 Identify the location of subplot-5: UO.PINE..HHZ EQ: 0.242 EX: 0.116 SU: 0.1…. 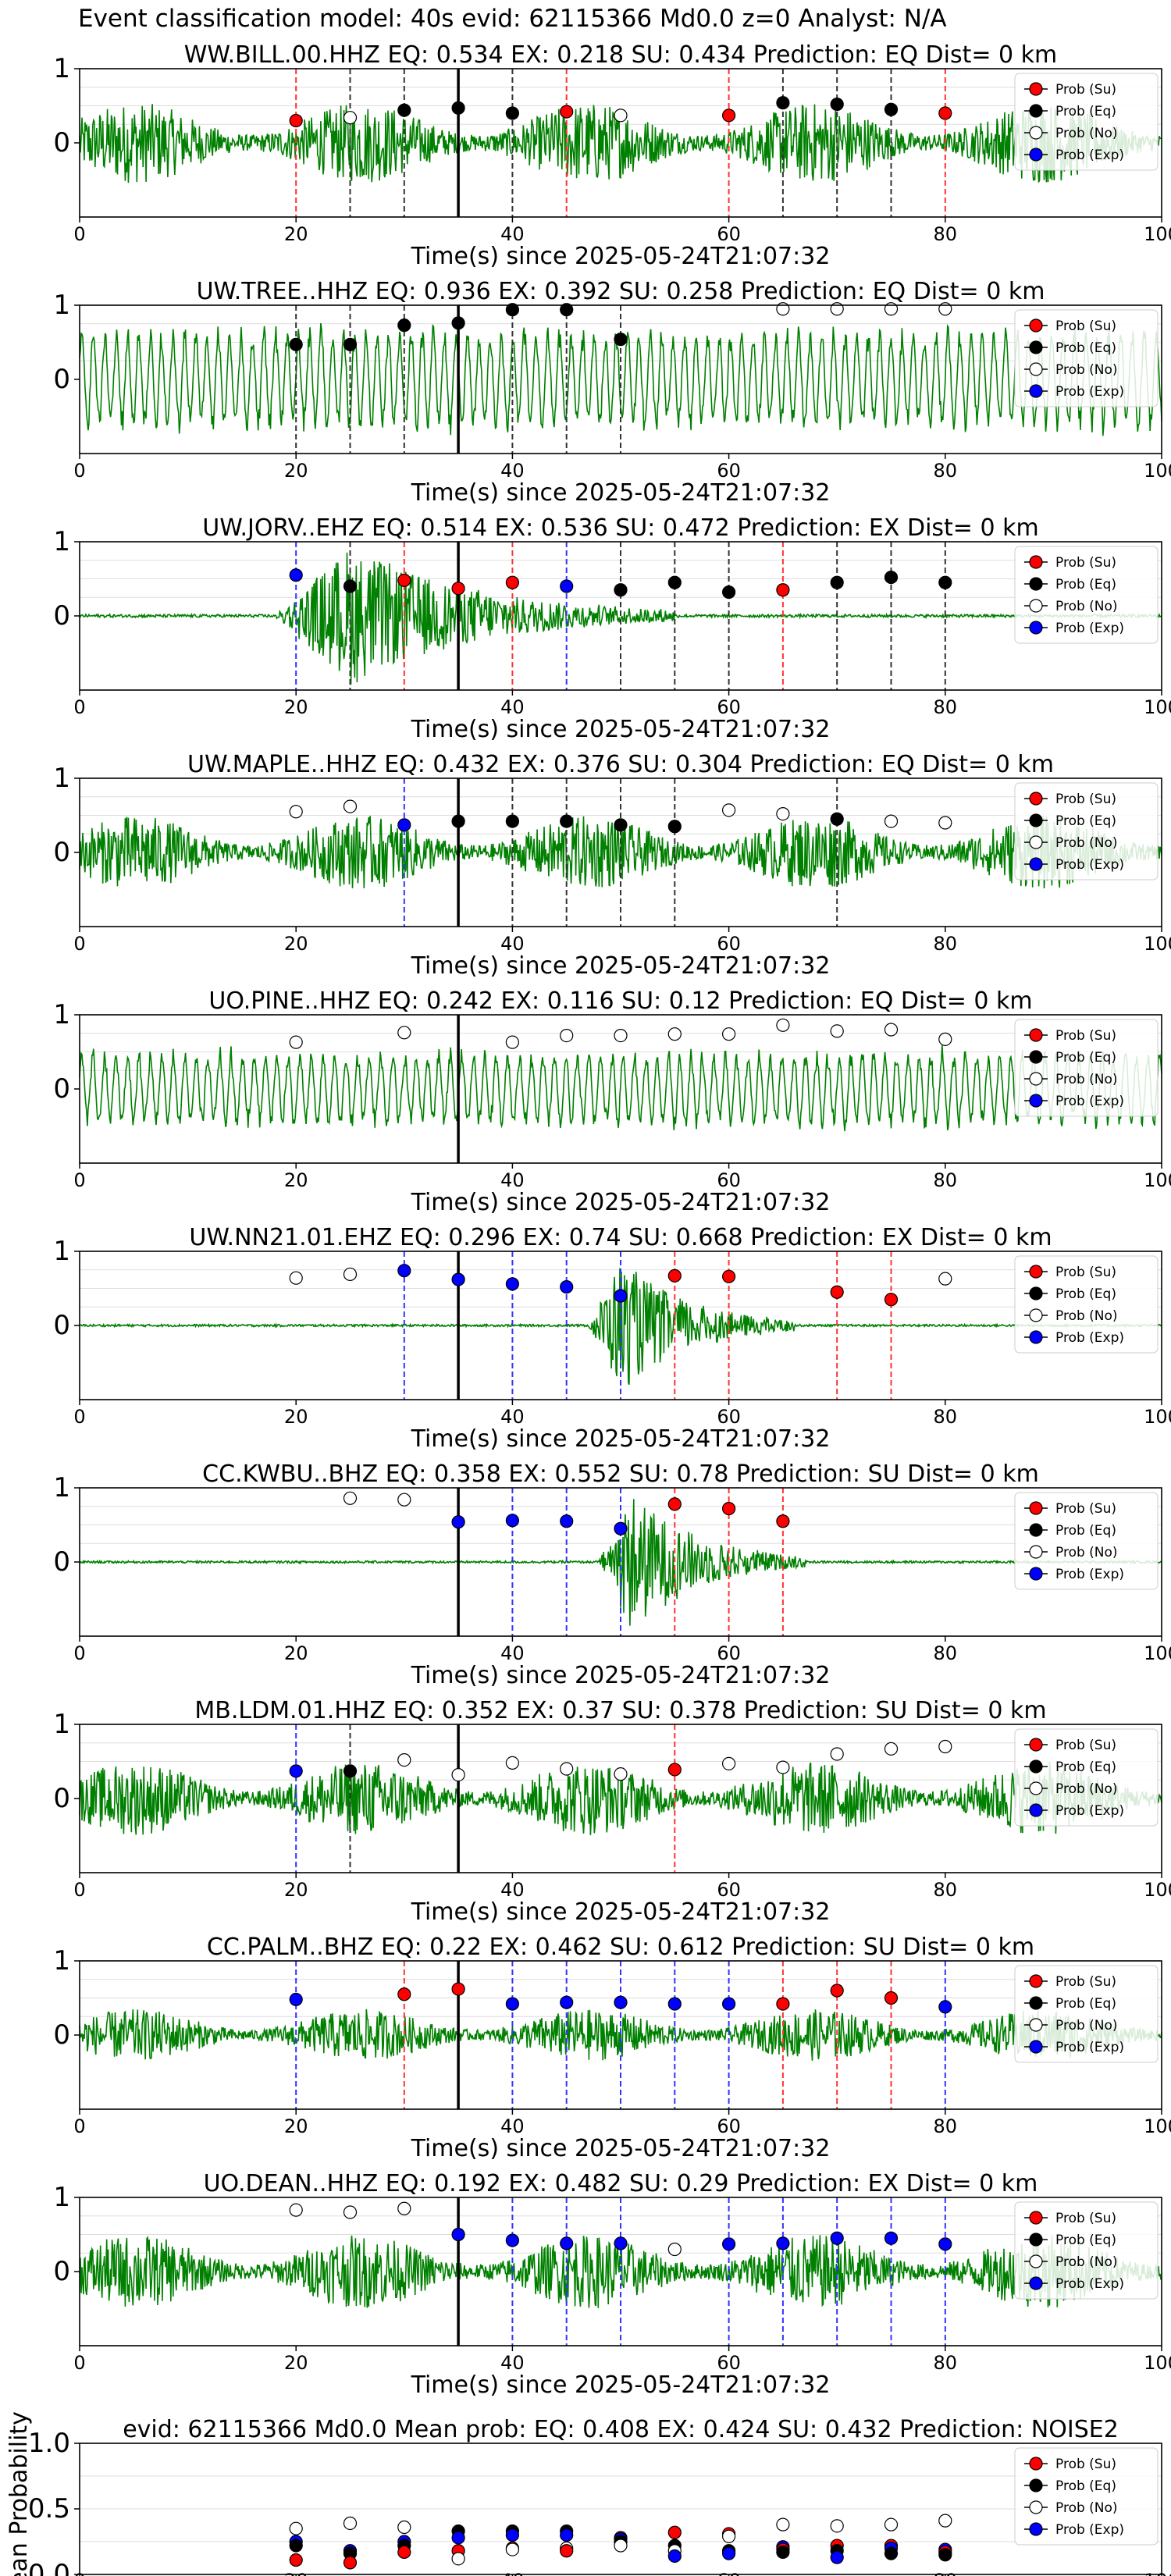
(612, 1101).